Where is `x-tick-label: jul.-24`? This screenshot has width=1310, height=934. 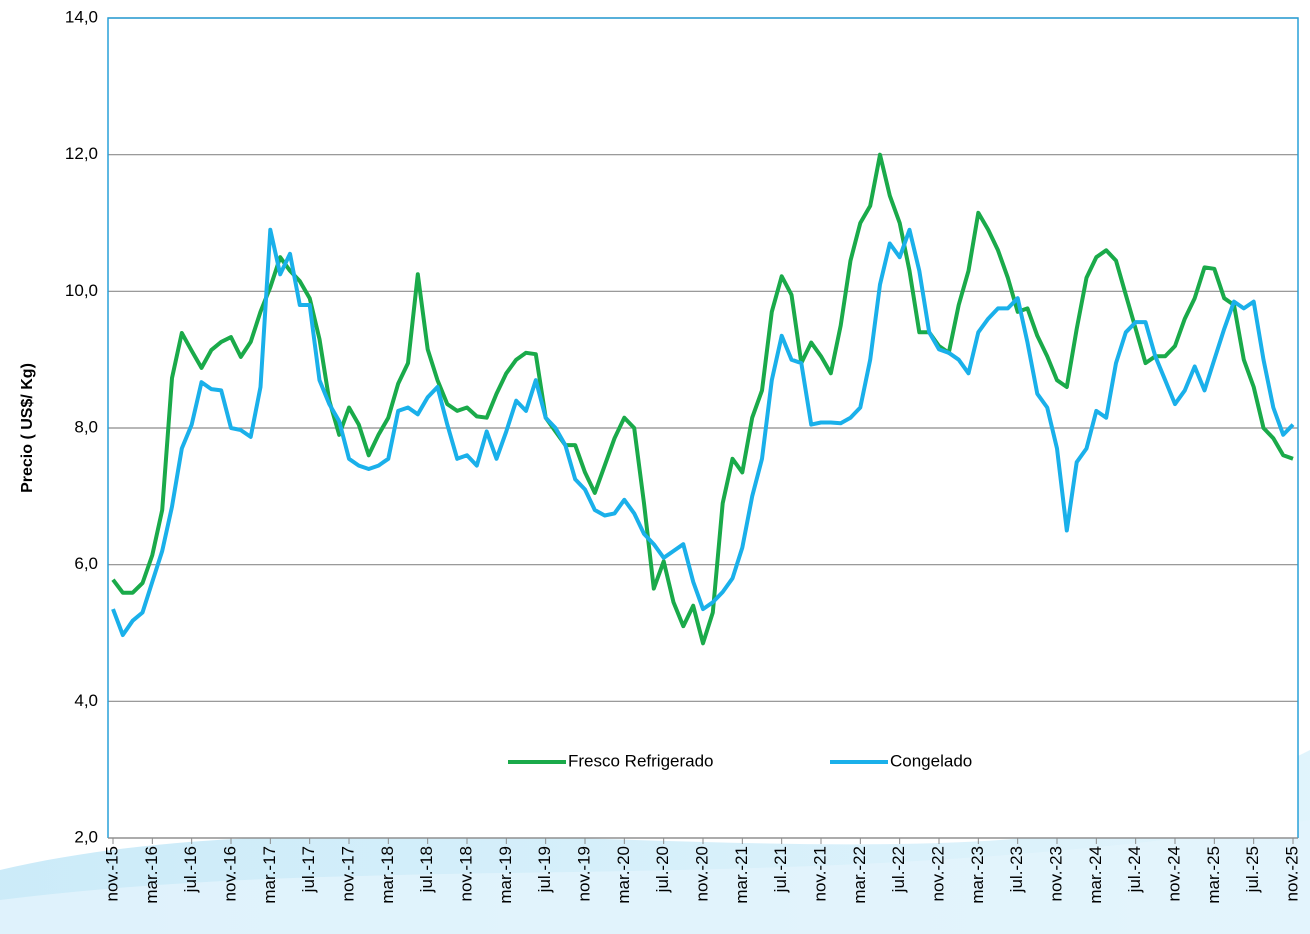 x-tick-label: jul.-24 is located at coordinates (1134, 869).